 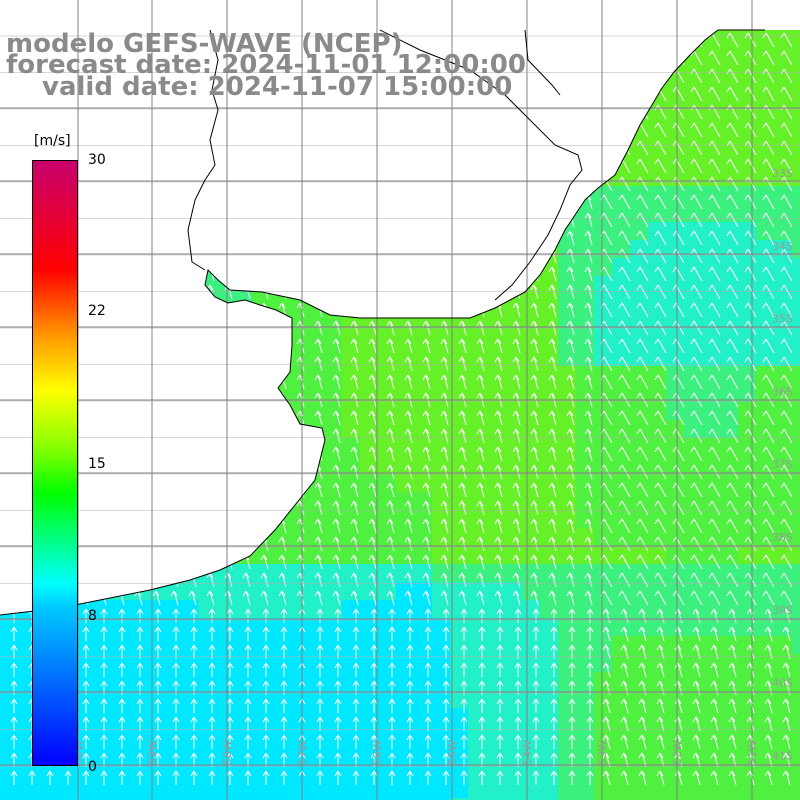 I want to click on lat-label-40S: 40S, so click(x=782, y=683).